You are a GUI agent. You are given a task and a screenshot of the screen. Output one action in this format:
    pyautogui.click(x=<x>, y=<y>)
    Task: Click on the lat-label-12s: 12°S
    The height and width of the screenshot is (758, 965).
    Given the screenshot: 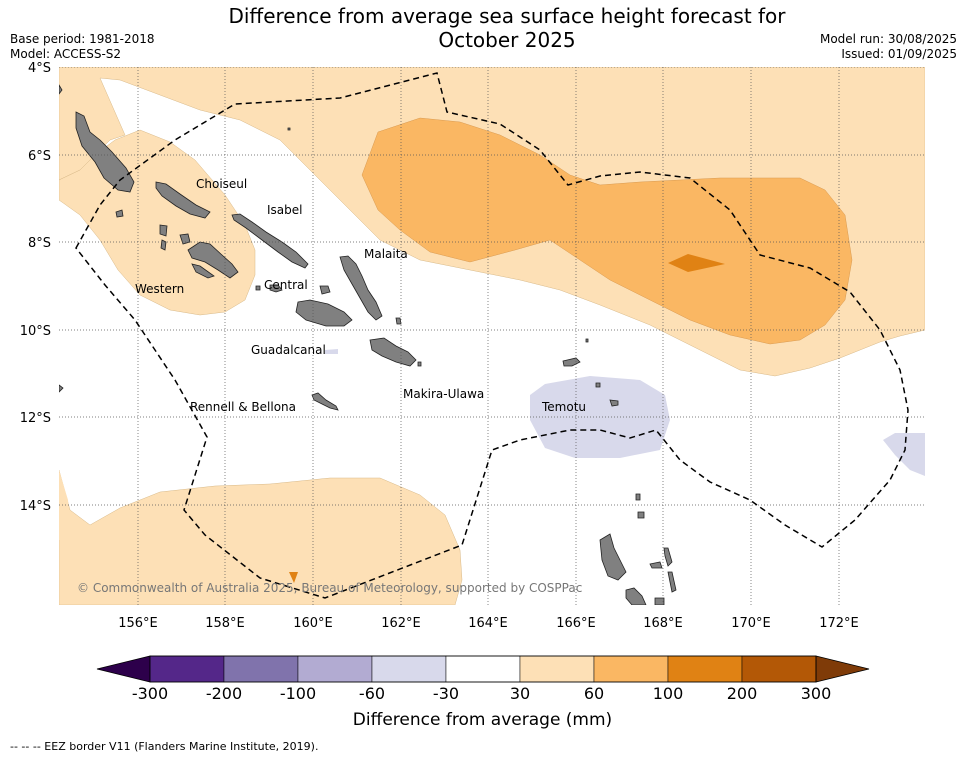 What is the action you would take?
    pyautogui.click(x=35, y=418)
    